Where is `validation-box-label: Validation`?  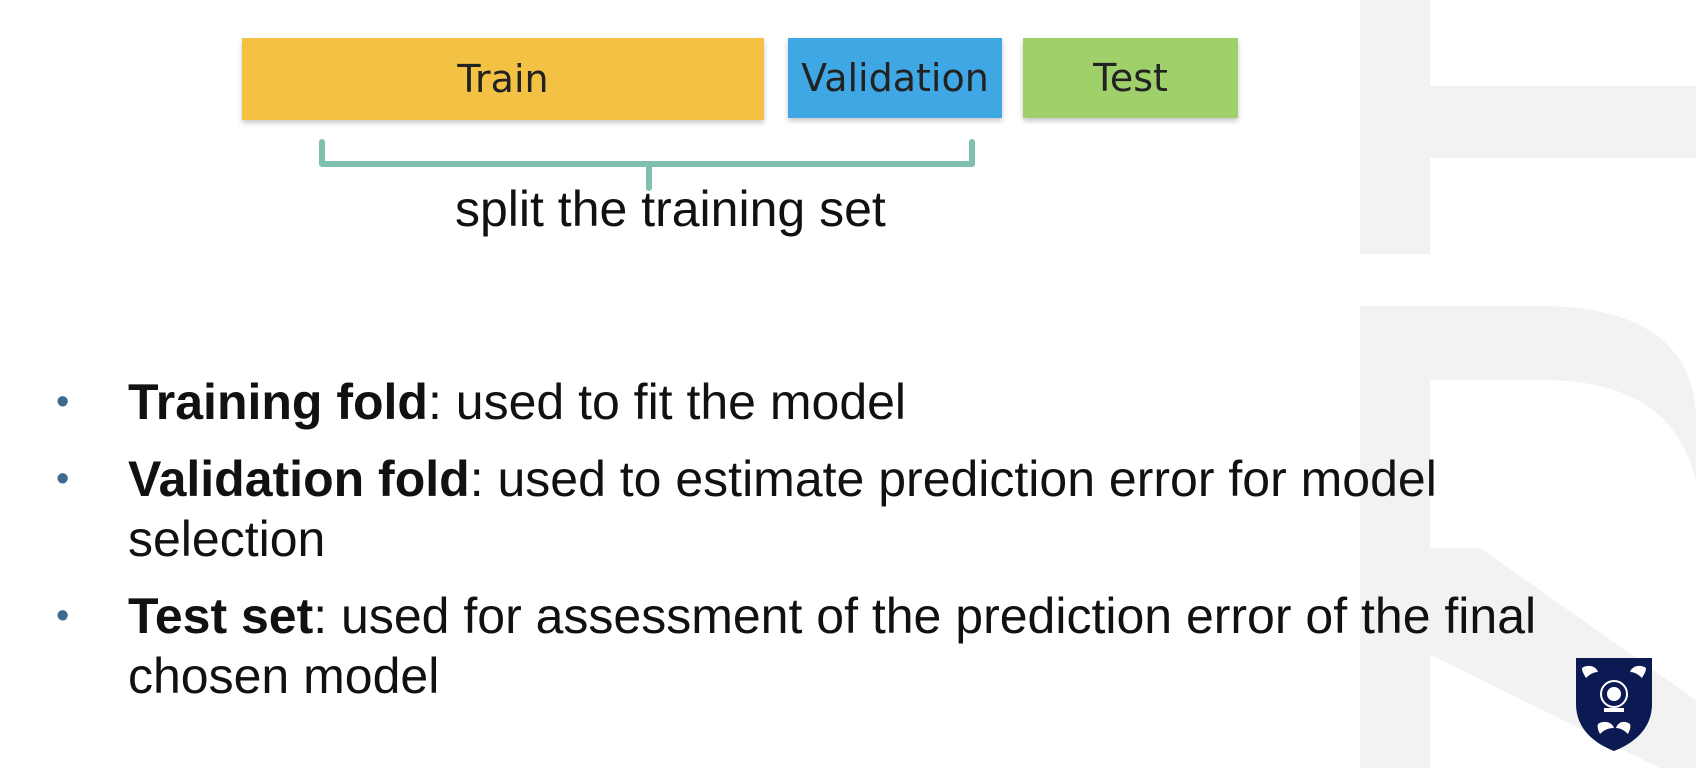 validation-box-label: Validation is located at coordinates (895, 78).